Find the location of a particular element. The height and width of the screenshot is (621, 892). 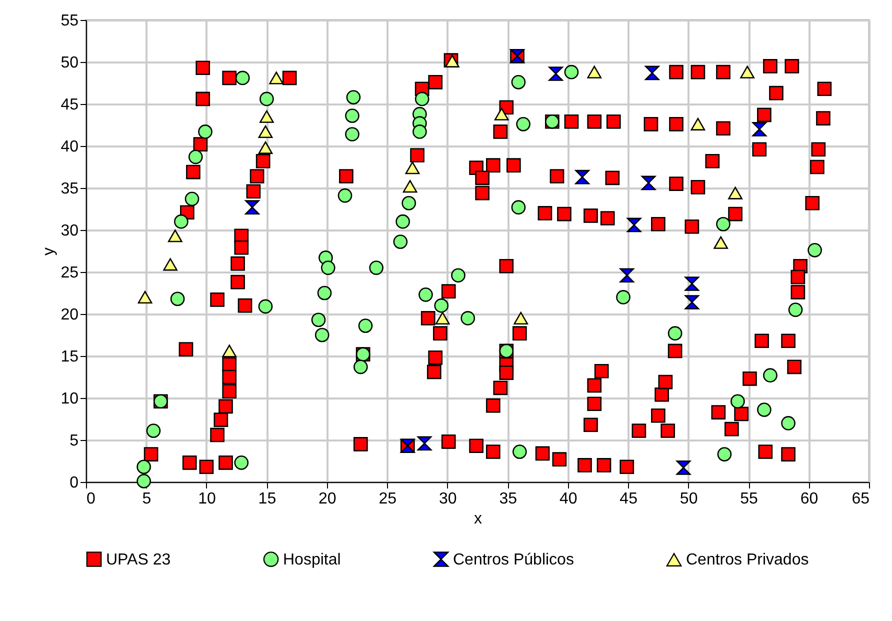

x-tick-label: 35 is located at coordinates (508, 499).